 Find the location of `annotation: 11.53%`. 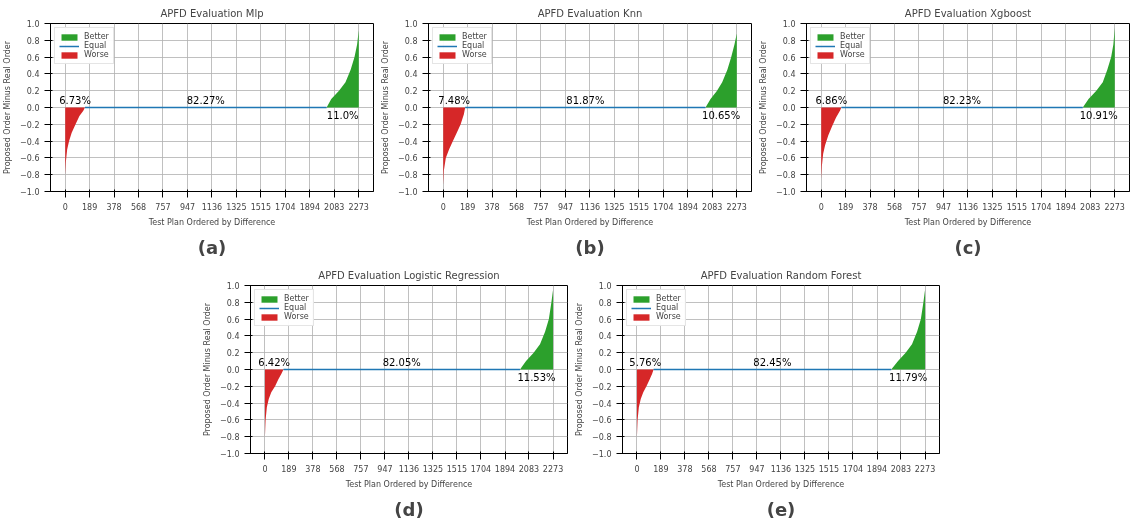

annotation: 11.53% is located at coordinates (536, 377).